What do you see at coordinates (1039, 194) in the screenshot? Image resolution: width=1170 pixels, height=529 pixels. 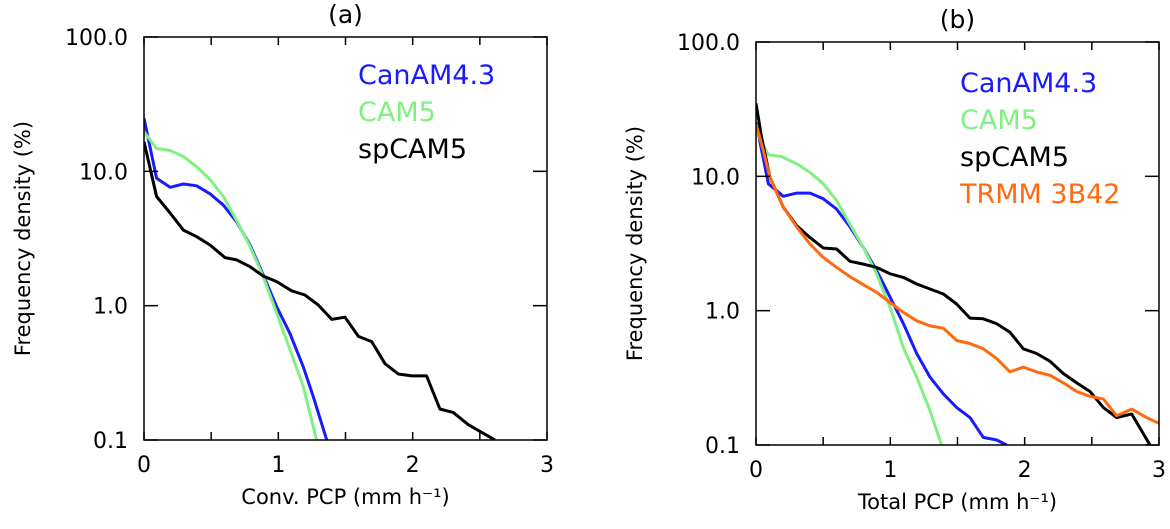 I see `legend-entry: TRMM 3B42` at bounding box center [1039, 194].